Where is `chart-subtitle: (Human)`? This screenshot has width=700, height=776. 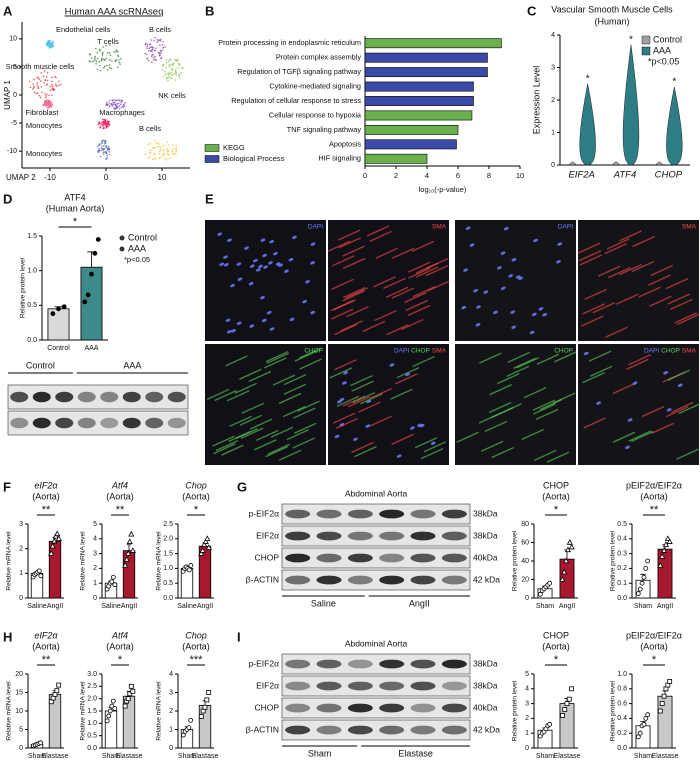
chart-subtitle: (Human) is located at coordinates (611, 21).